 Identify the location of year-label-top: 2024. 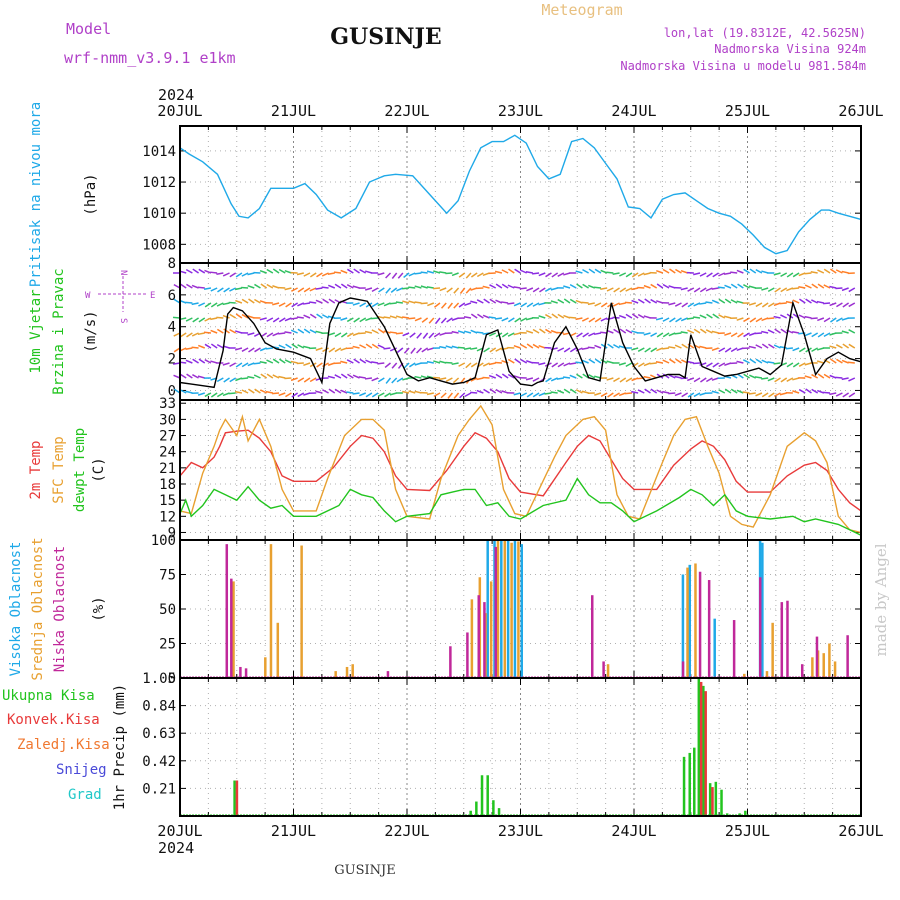
(176, 95).